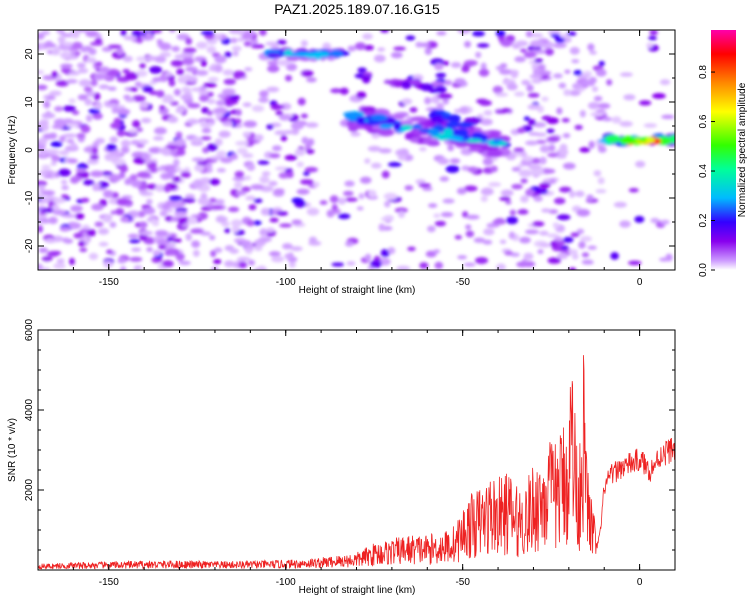 This screenshot has width=750, height=605. I want to click on x-tick-label: -150, so click(109, 582).